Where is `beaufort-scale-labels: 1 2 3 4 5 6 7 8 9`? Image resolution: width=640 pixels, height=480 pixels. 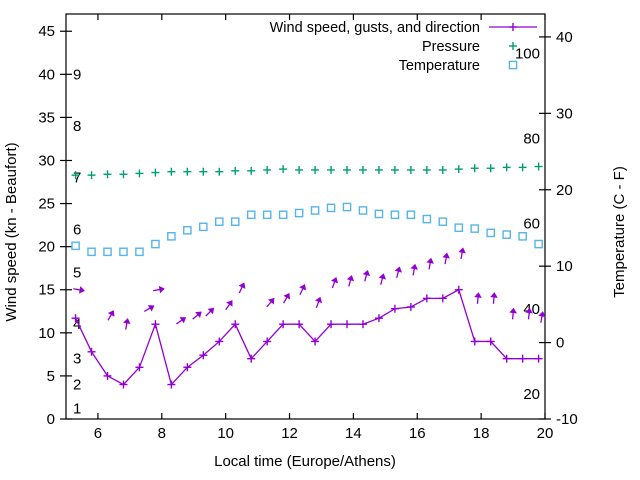
beaufort-scale-labels: 1 2 3 4 5 6 7 8 9 is located at coordinates (77, 241).